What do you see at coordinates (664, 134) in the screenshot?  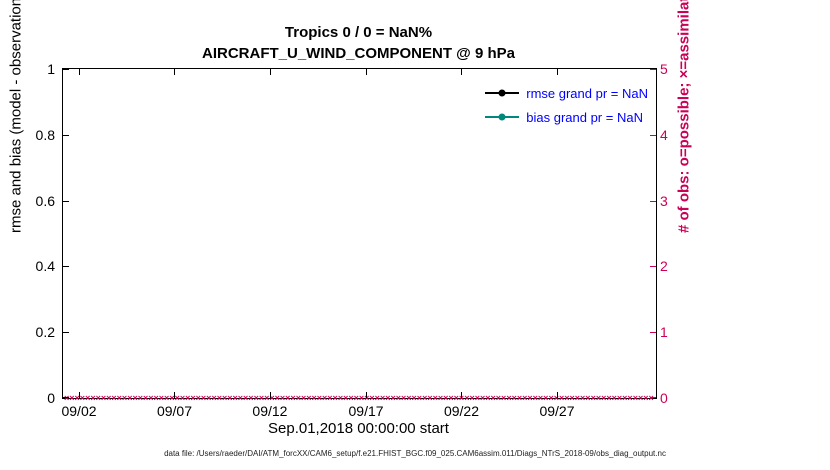 I see `right-axis-tick-label: 4` at bounding box center [664, 134].